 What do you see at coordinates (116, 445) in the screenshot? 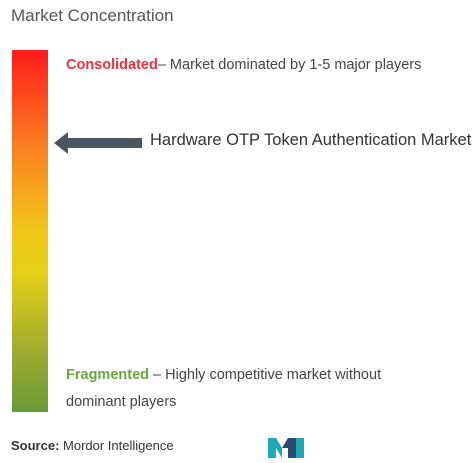
I see `source-text: Mordor Intelligence` at bounding box center [116, 445].